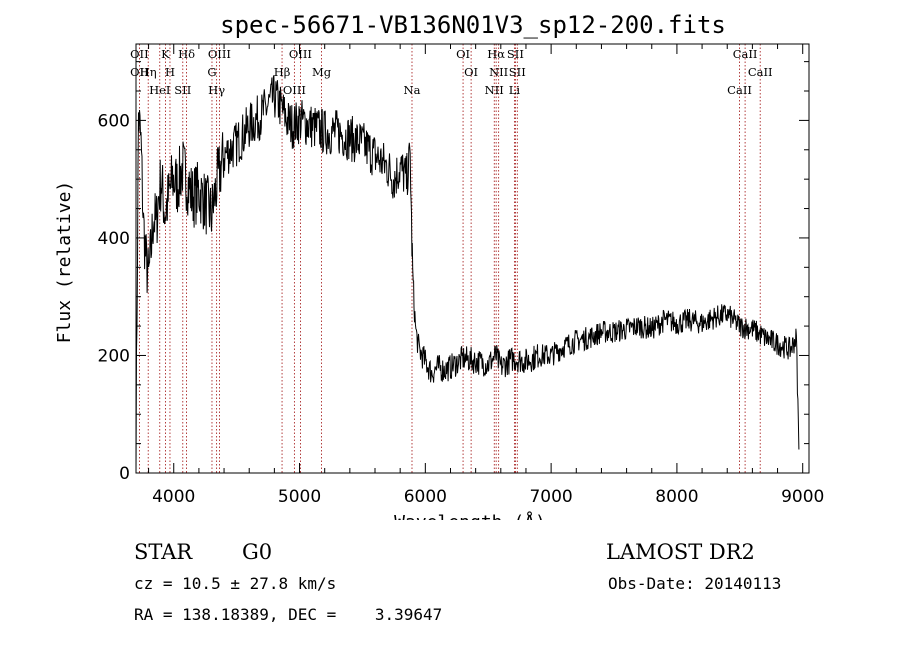 The height and width of the screenshot is (649, 900). I want to click on line-marker-label: Mg, so click(322, 72).